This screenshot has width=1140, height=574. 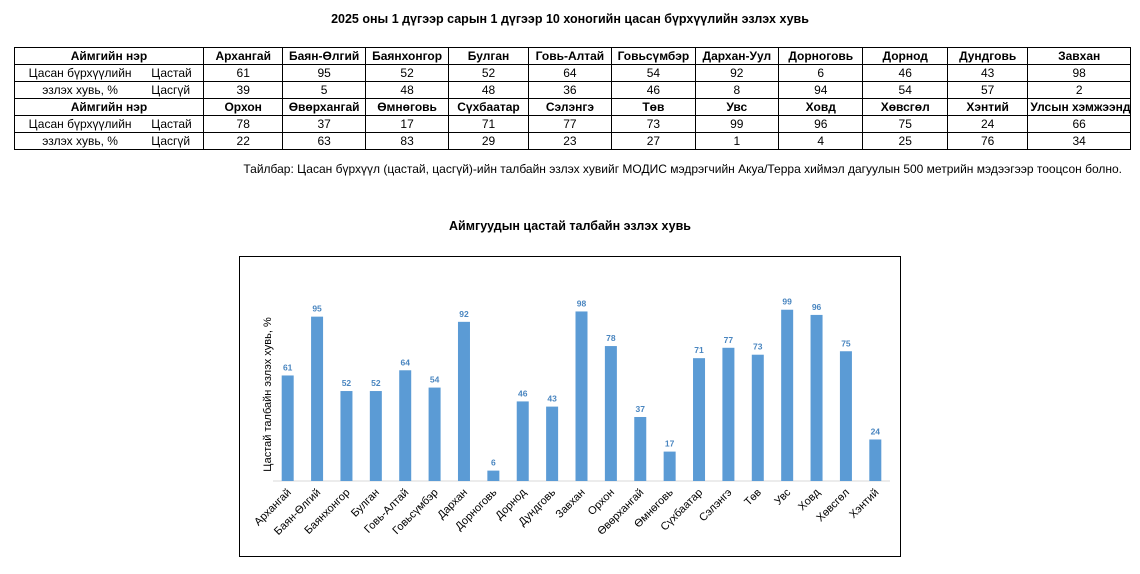 I want to click on x-tick-label: Хөвсгөл, so click(x=833, y=506).